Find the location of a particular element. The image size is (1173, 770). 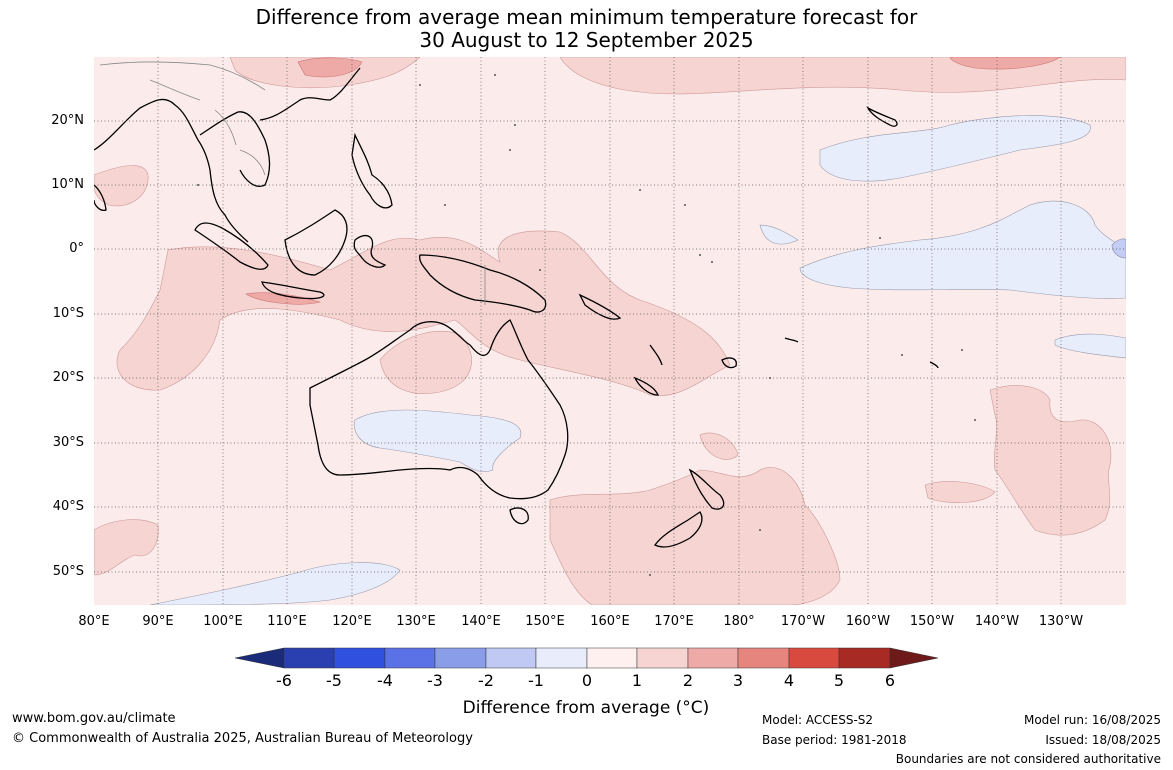

model-run-date: Model run: 16/08/2025 is located at coordinates (1092, 720).